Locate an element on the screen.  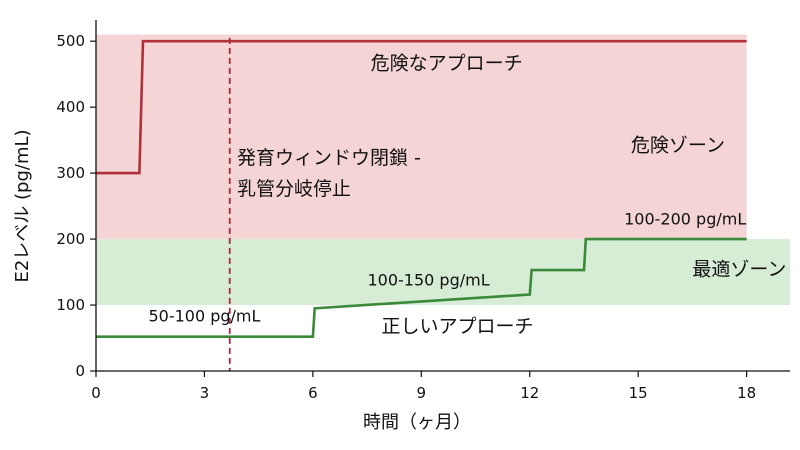
marker-label-line1: 発育ウィンドウ閉鎖 - is located at coordinates (329, 158).